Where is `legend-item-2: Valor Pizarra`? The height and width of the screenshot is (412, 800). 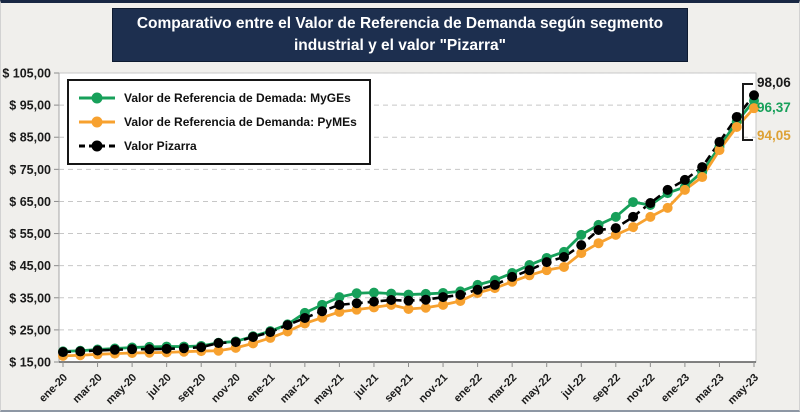 legend-item-2: Valor Pizarra is located at coordinates (217, 146).